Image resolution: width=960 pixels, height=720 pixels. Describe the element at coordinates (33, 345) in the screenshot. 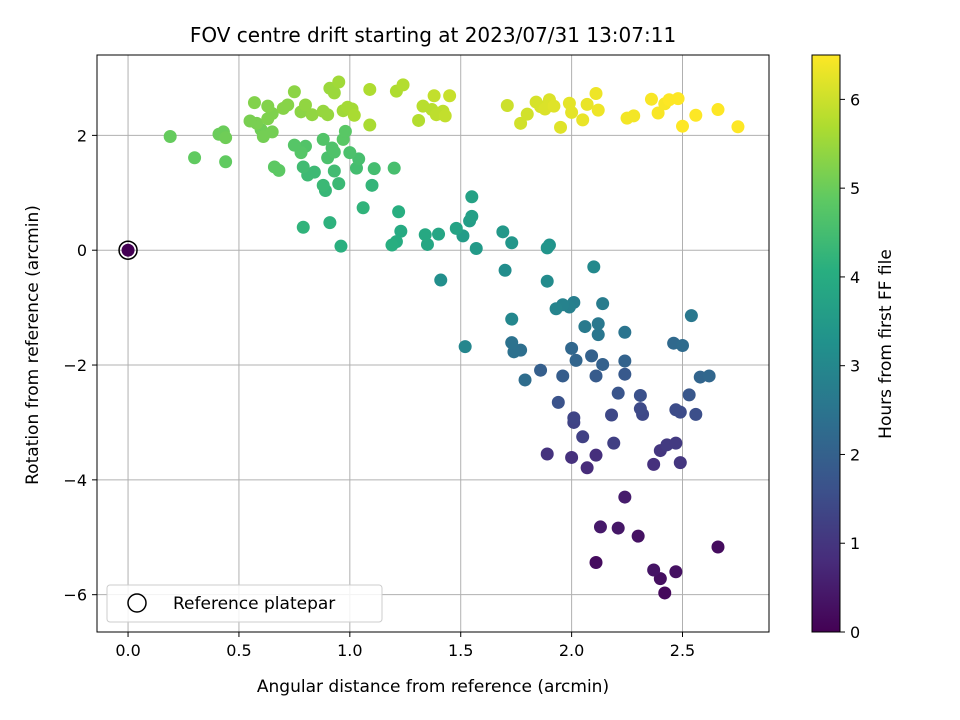

I see `y-axis-label: Rotation from reference (arcmin)` at that location.